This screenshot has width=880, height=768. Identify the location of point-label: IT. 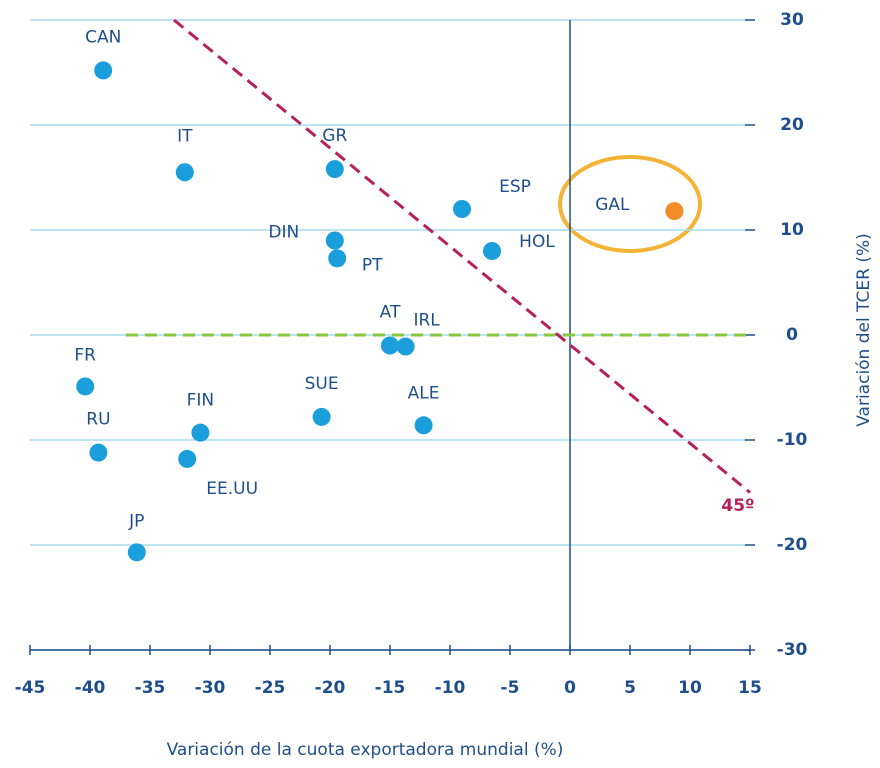
(185, 136).